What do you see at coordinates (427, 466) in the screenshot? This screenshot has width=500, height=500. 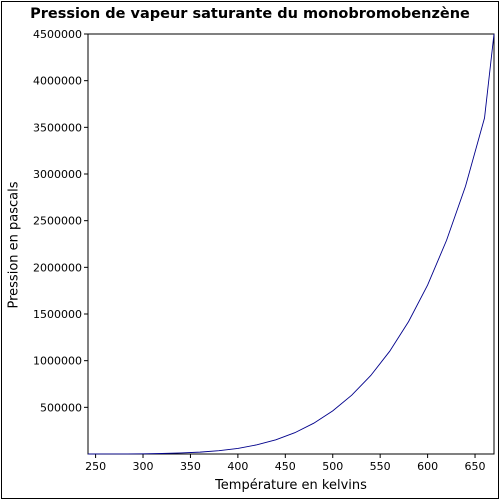 I see `x-tick-label: 600` at bounding box center [427, 466].